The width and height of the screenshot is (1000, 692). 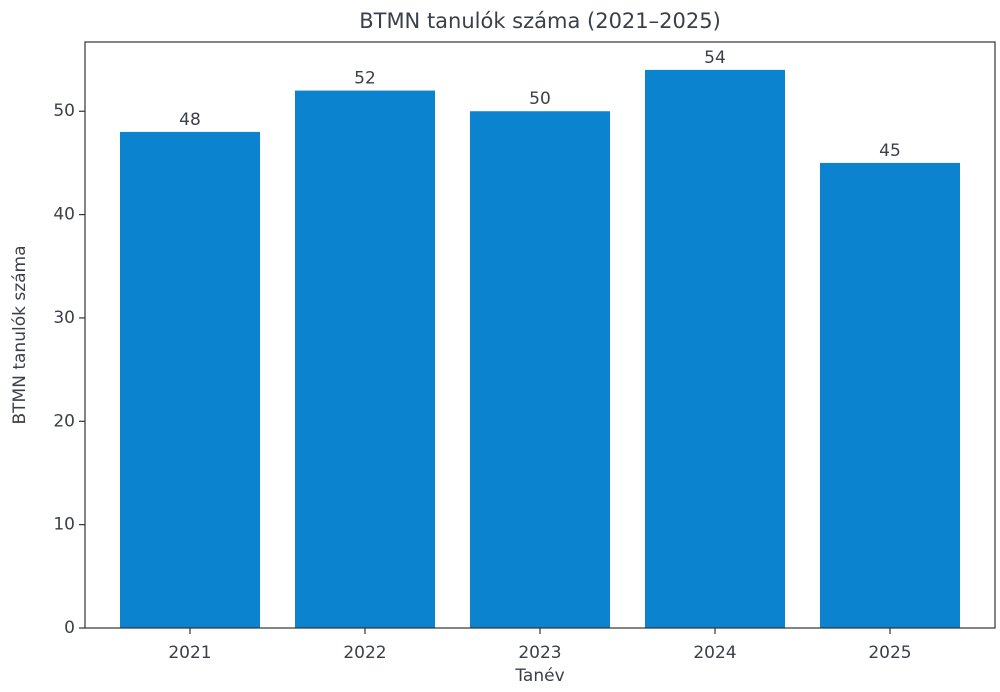 I want to click on y-tick-label: 30, so click(x=64, y=318).